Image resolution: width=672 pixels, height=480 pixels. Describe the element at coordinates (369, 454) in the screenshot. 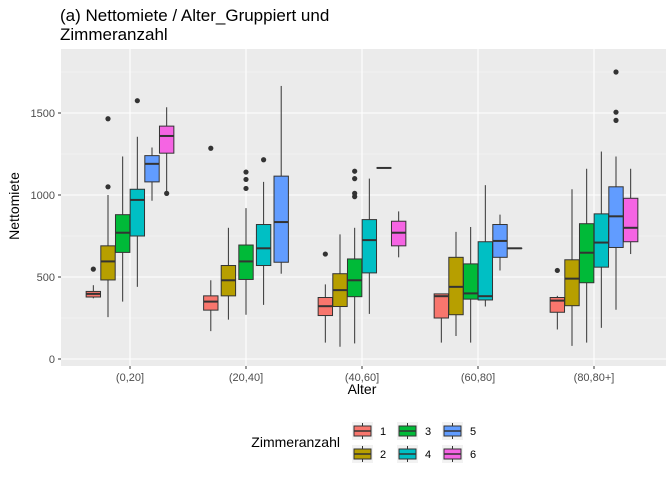

I see `legend-key-2: 2` at that location.